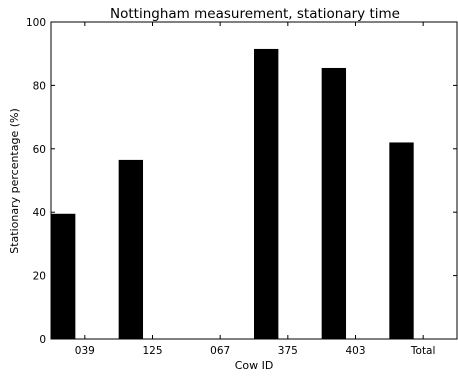 The width and height of the screenshot is (458, 376). Describe the element at coordinates (288, 351) in the screenshot. I see `x-tick-label: 375` at that location.